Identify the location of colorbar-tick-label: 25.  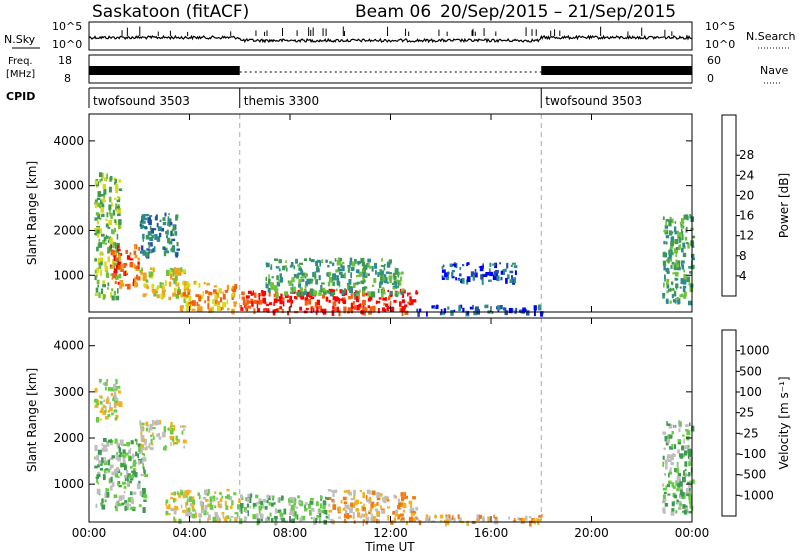
(746, 413).